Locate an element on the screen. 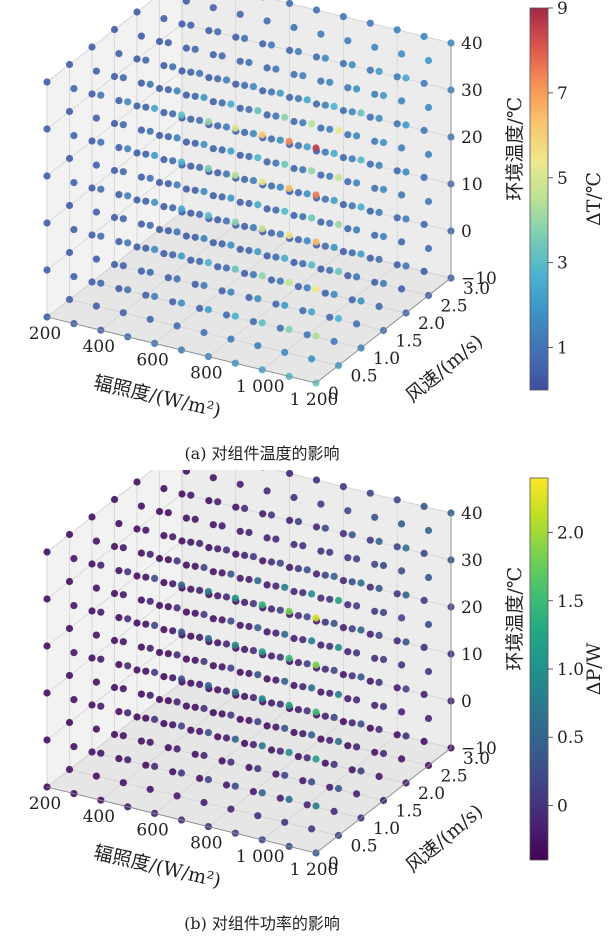 This screenshot has width=611, height=944. figure-caption: (b) 对组件功率的影响 is located at coordinates (262, 923).